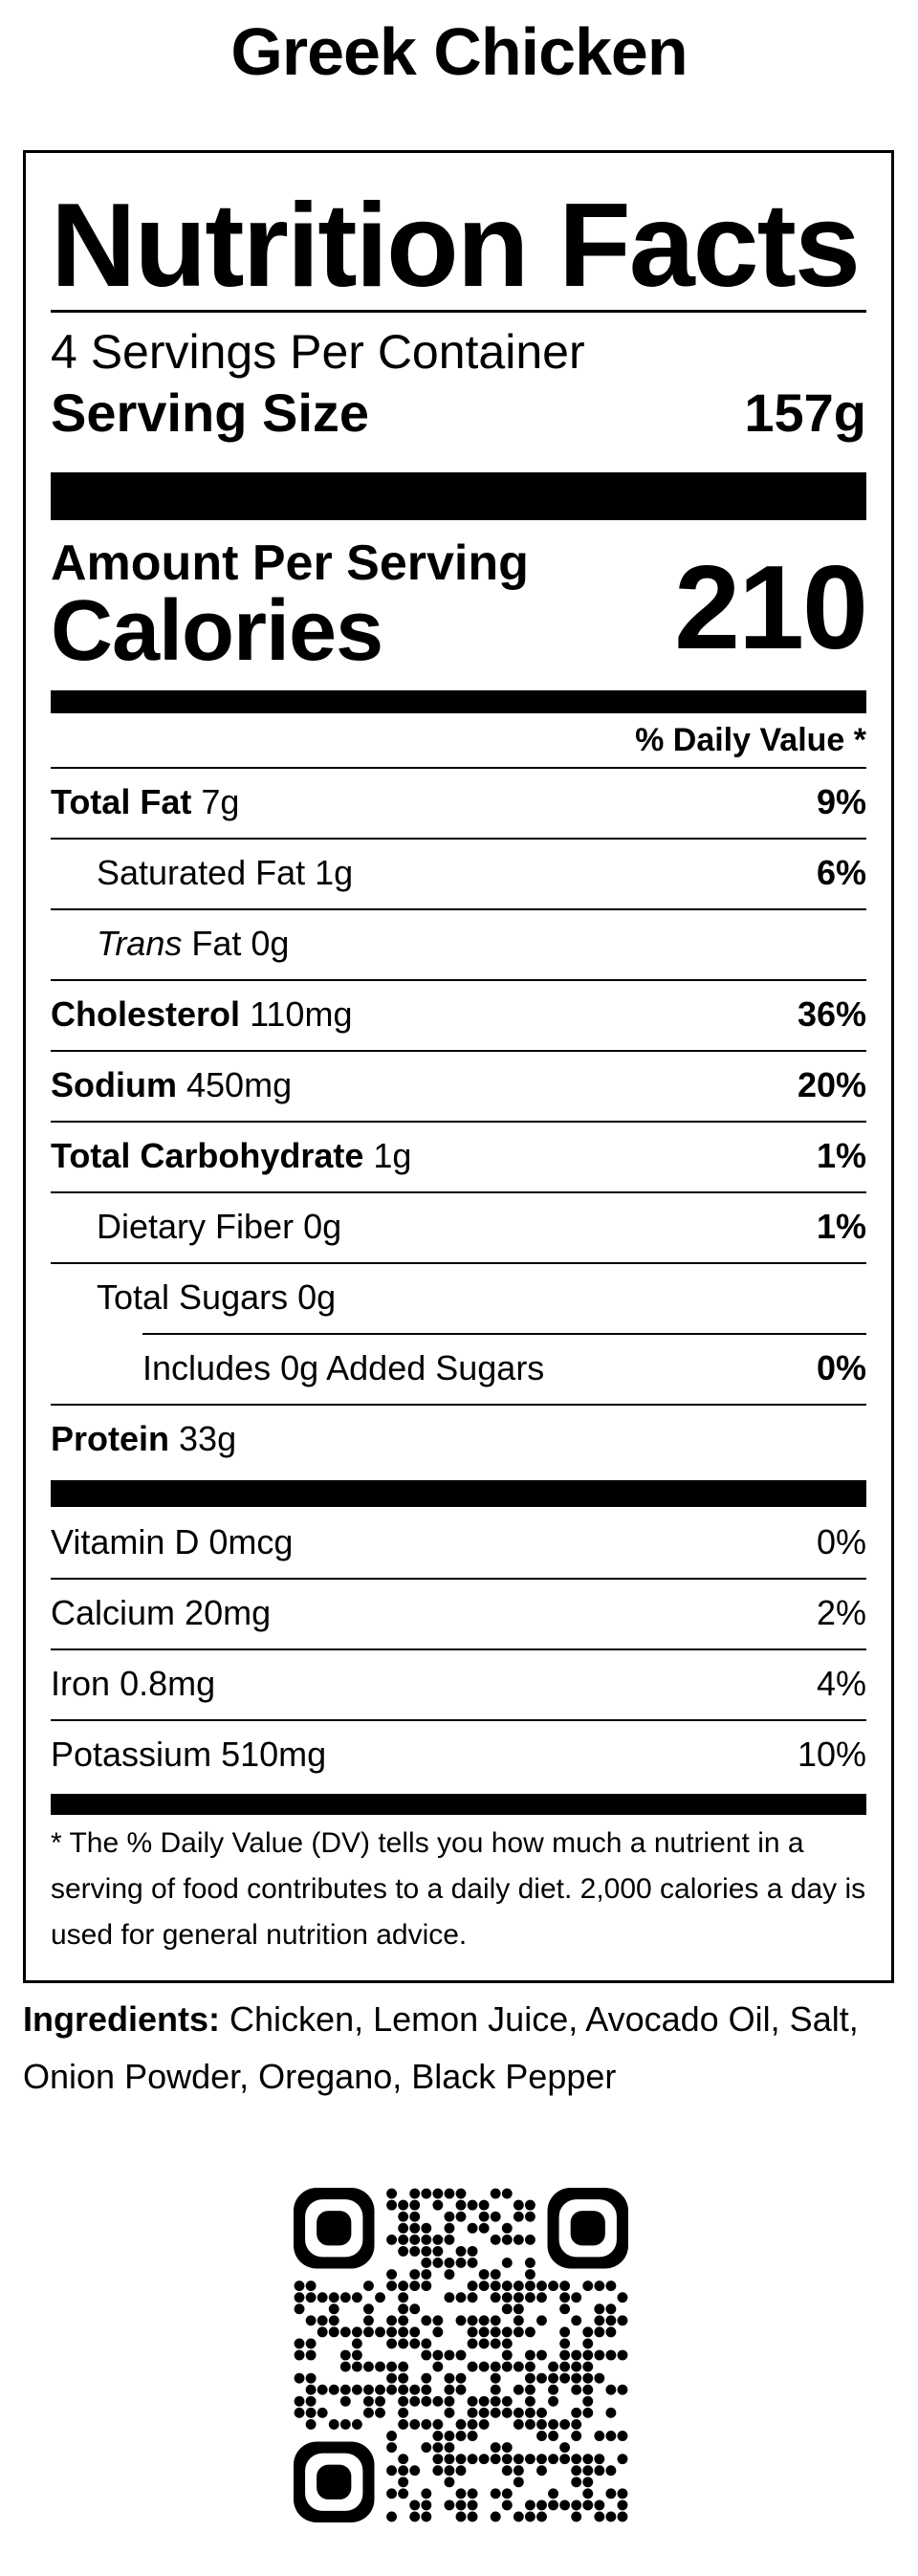 Image resolution: width=918 pixels, height=2576 pixels. What do you see at coordinates (458, 1754) in the screenshot?
I see `vitamin-row-potassium: Potassium 510mg 10%` at bounding box center [458, 1754].